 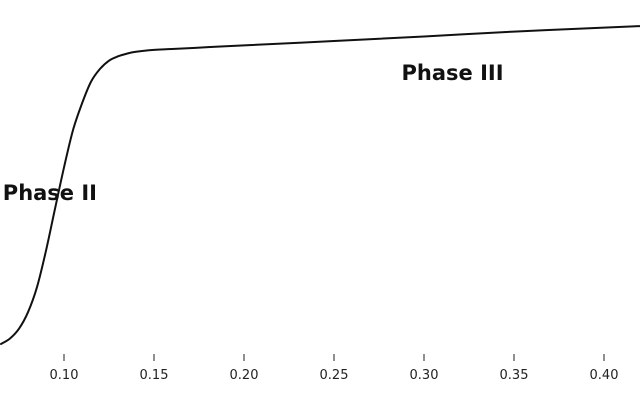 I want to click on x-tick-label-0: 0.10, so click(x=64, y=375).